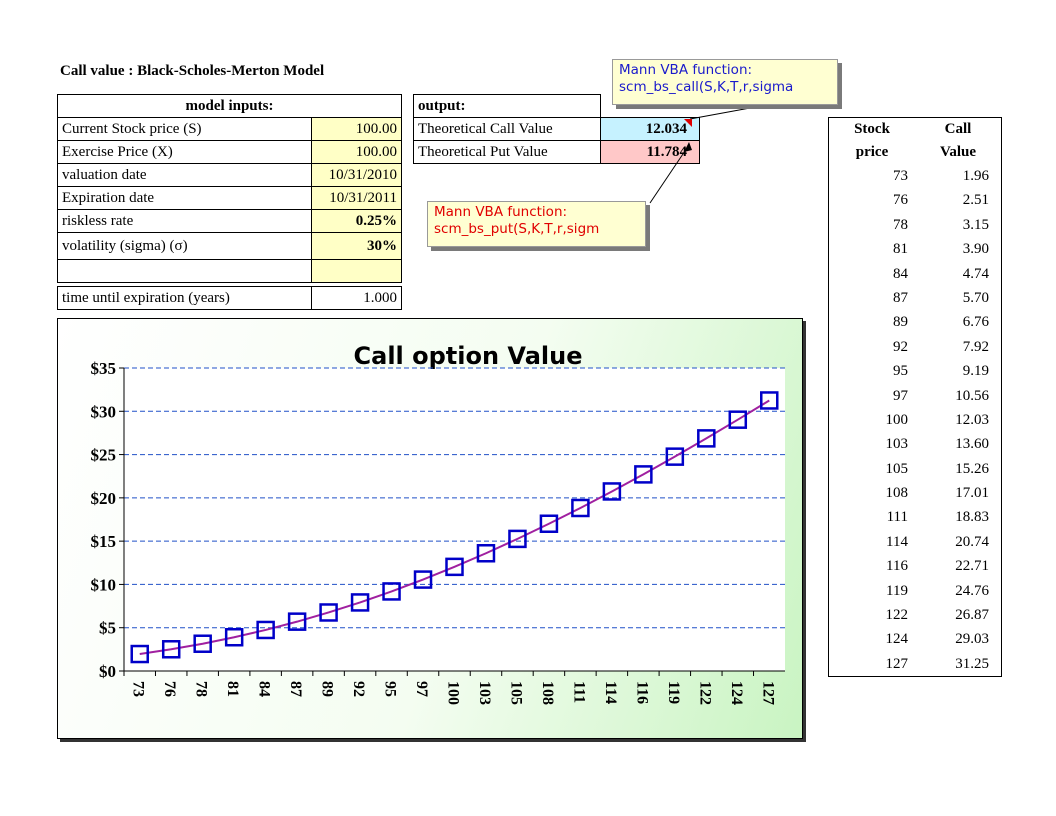 The height and width of the screenshot is (816, 1056). What do you see at coordinates (915, 639) in the screenshot?
I see `table-row: 124 29.03` at bounding box center [915, 639].